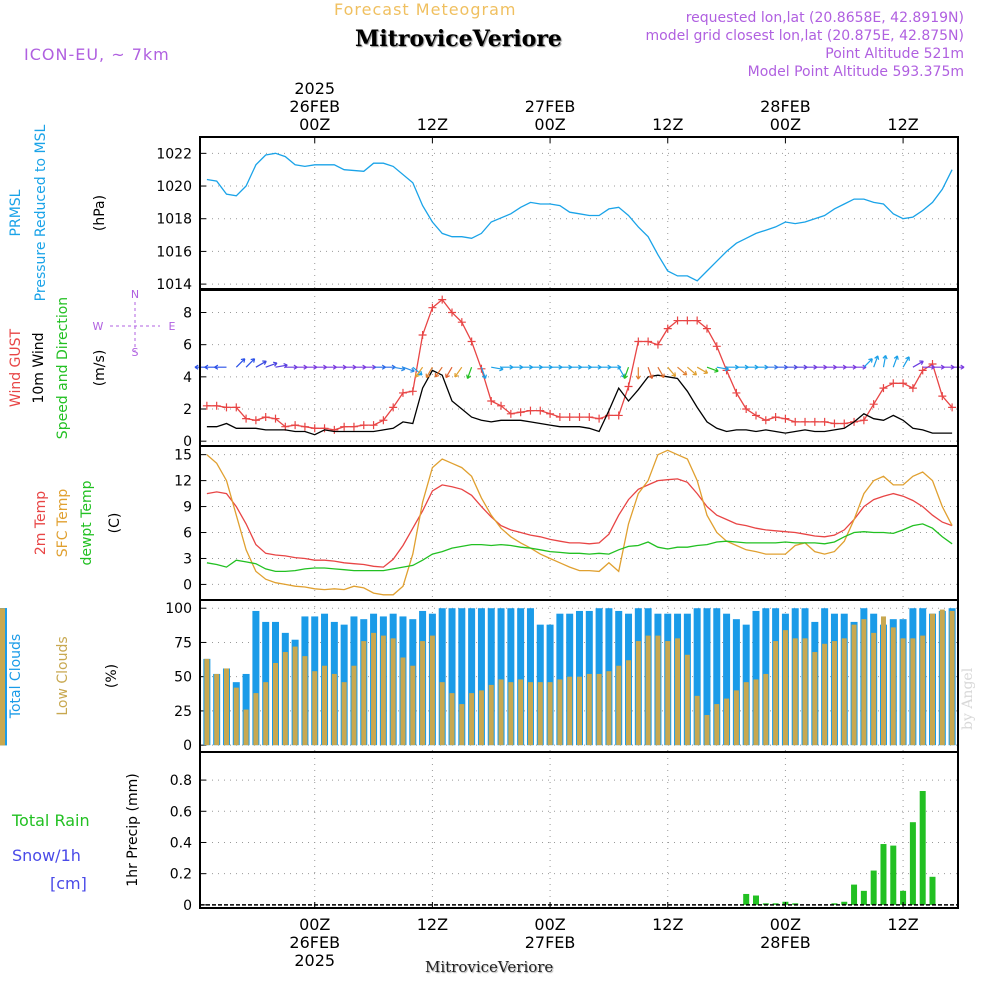  I want to click on axis-title: Pressure Reduced to MSL, so click(41, 212).